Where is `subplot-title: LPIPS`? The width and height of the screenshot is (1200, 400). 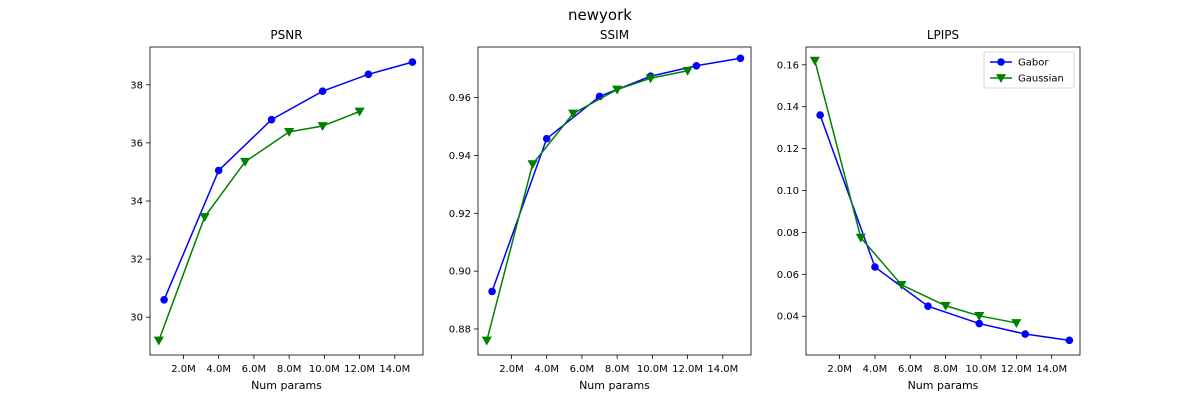 subplot-title: LPIPS is located at coordinates (943, 35).